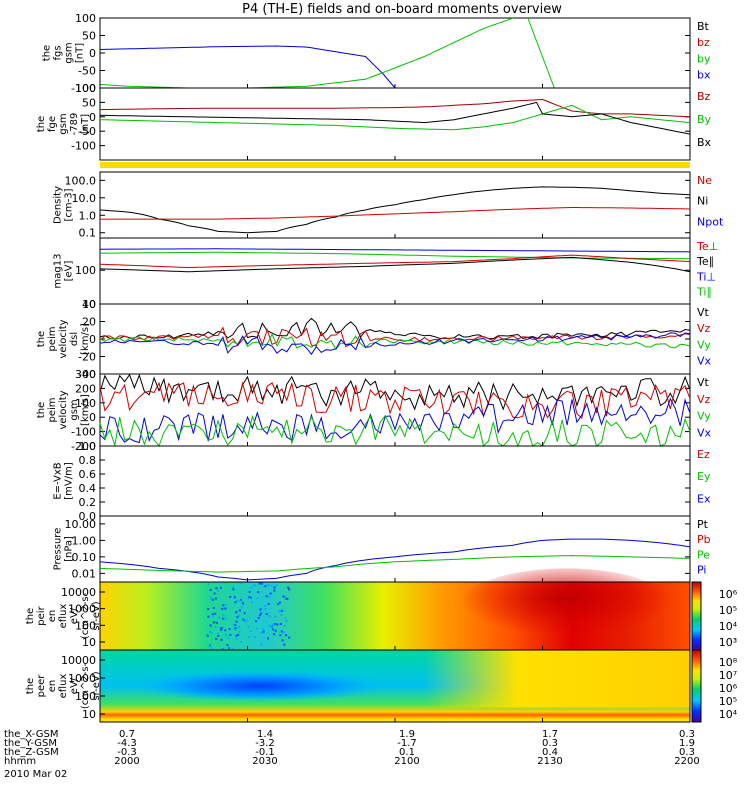  Describe the element at coordinates (85, 339) in the screenshot. I see `y-axis-label-line: [km/s]` at that location.